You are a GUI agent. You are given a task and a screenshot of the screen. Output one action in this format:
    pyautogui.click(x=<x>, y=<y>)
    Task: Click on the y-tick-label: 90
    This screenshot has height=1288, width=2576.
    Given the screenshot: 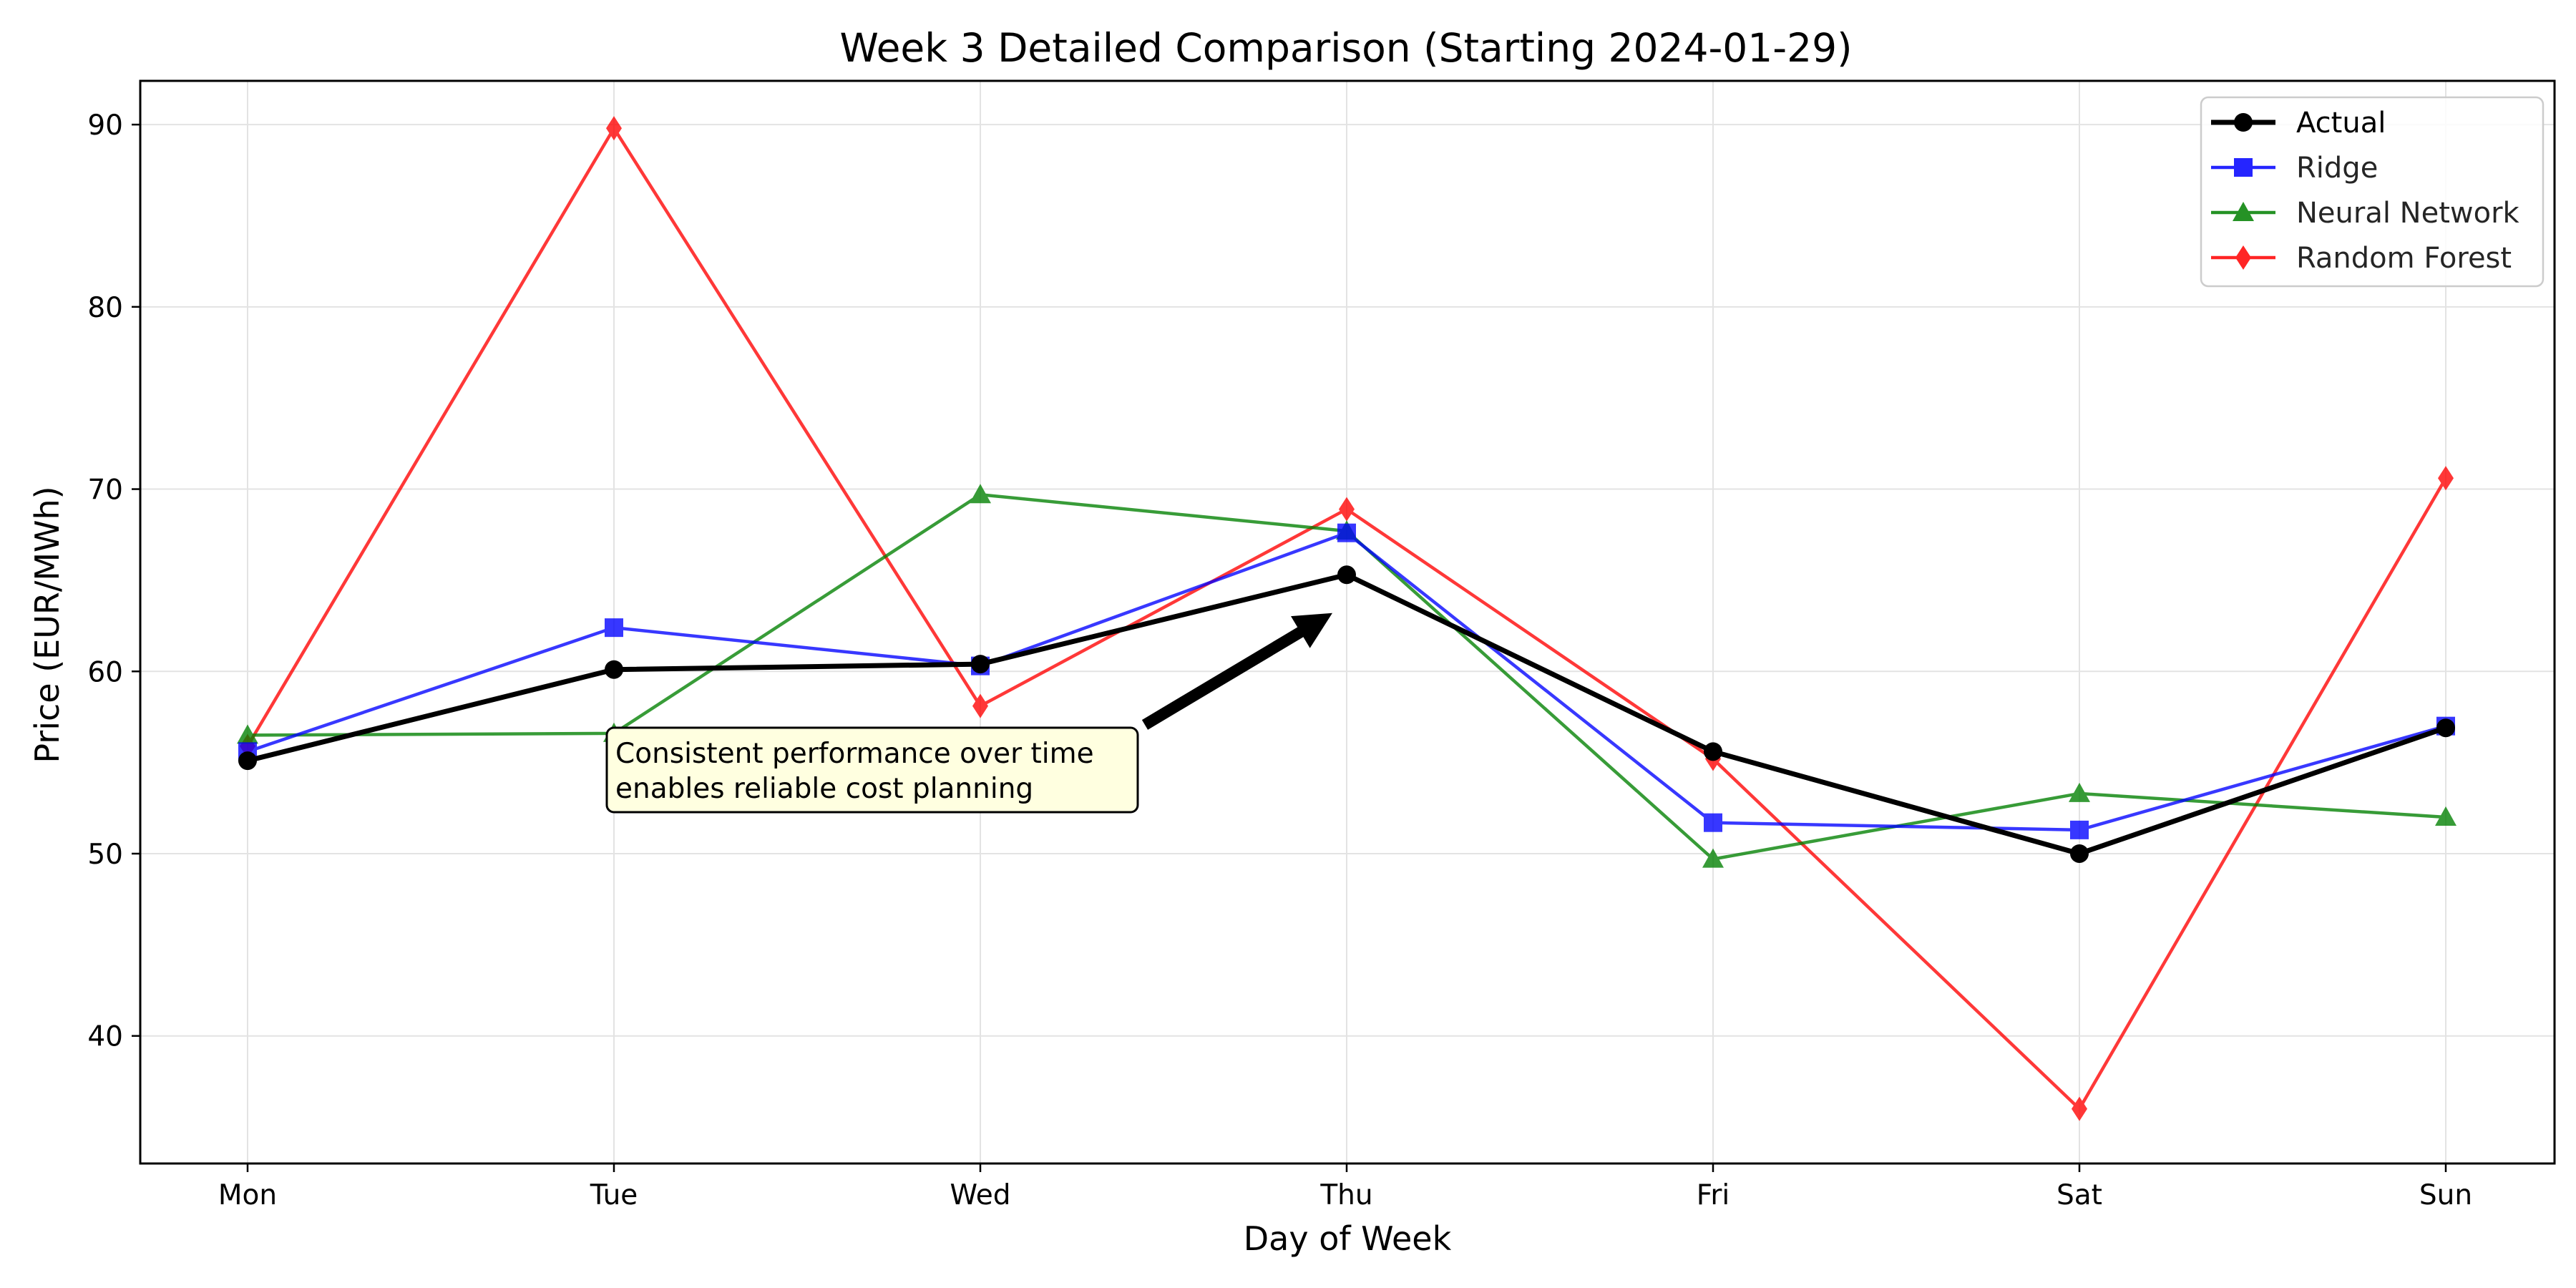 What is the action you would take?
    pyautogui.click(x=105, y=125)
    